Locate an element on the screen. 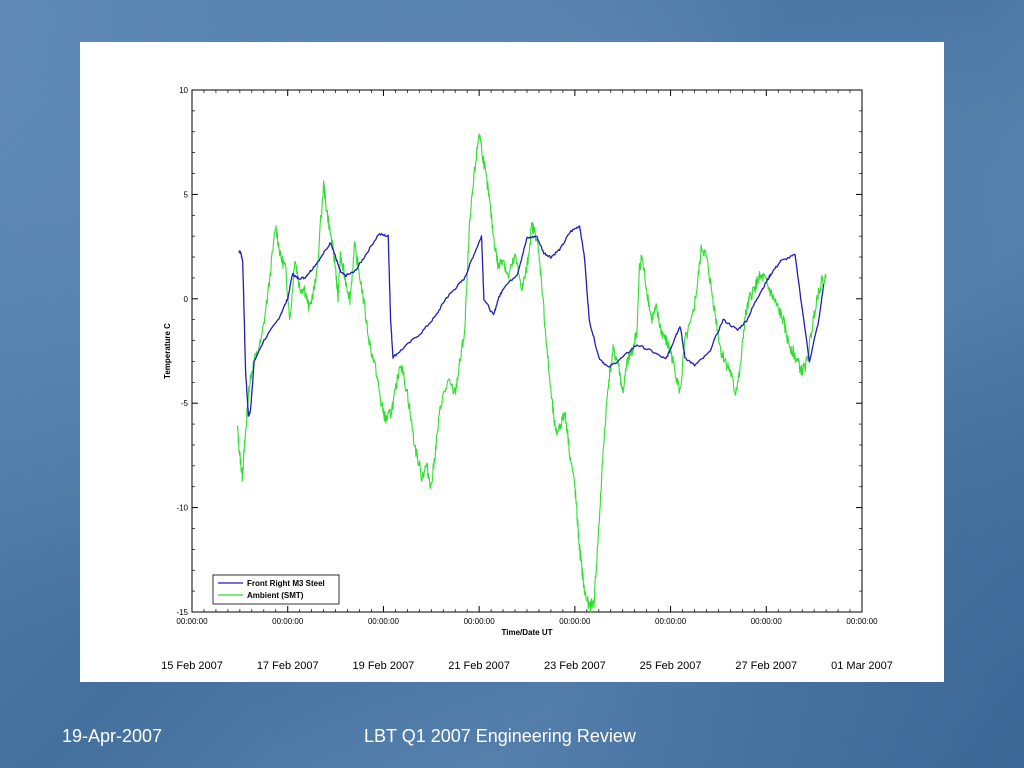  date-label: 21 Feb 2007 is located at coordinates (479, 666).